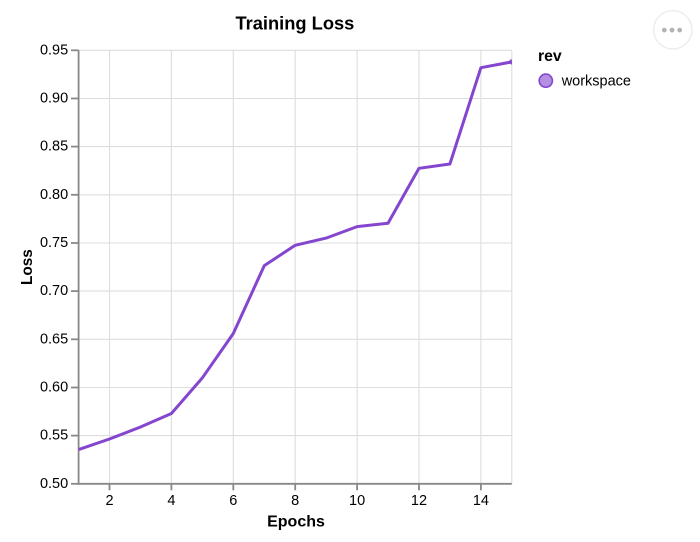  I want to click on svg-text: 0.50, so click(54, 484).